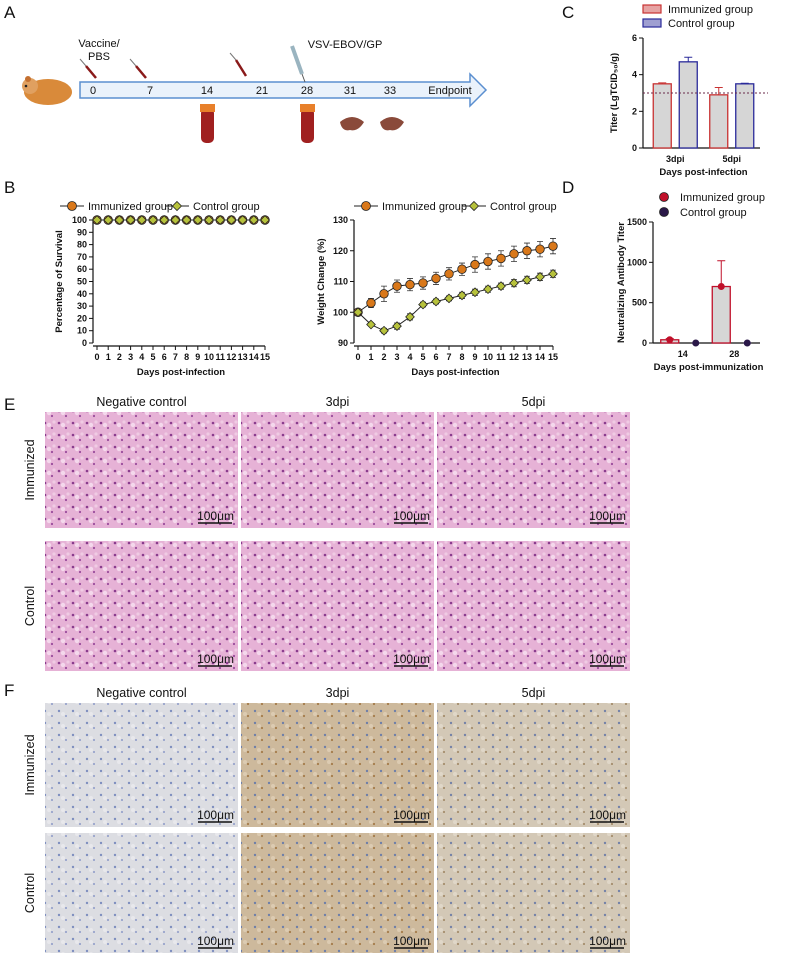 The image size is (787, 961). What do you see at coordinates (207, 91) in the screenshot?
I see `day-label: 14` at bounding box center [207, 91].